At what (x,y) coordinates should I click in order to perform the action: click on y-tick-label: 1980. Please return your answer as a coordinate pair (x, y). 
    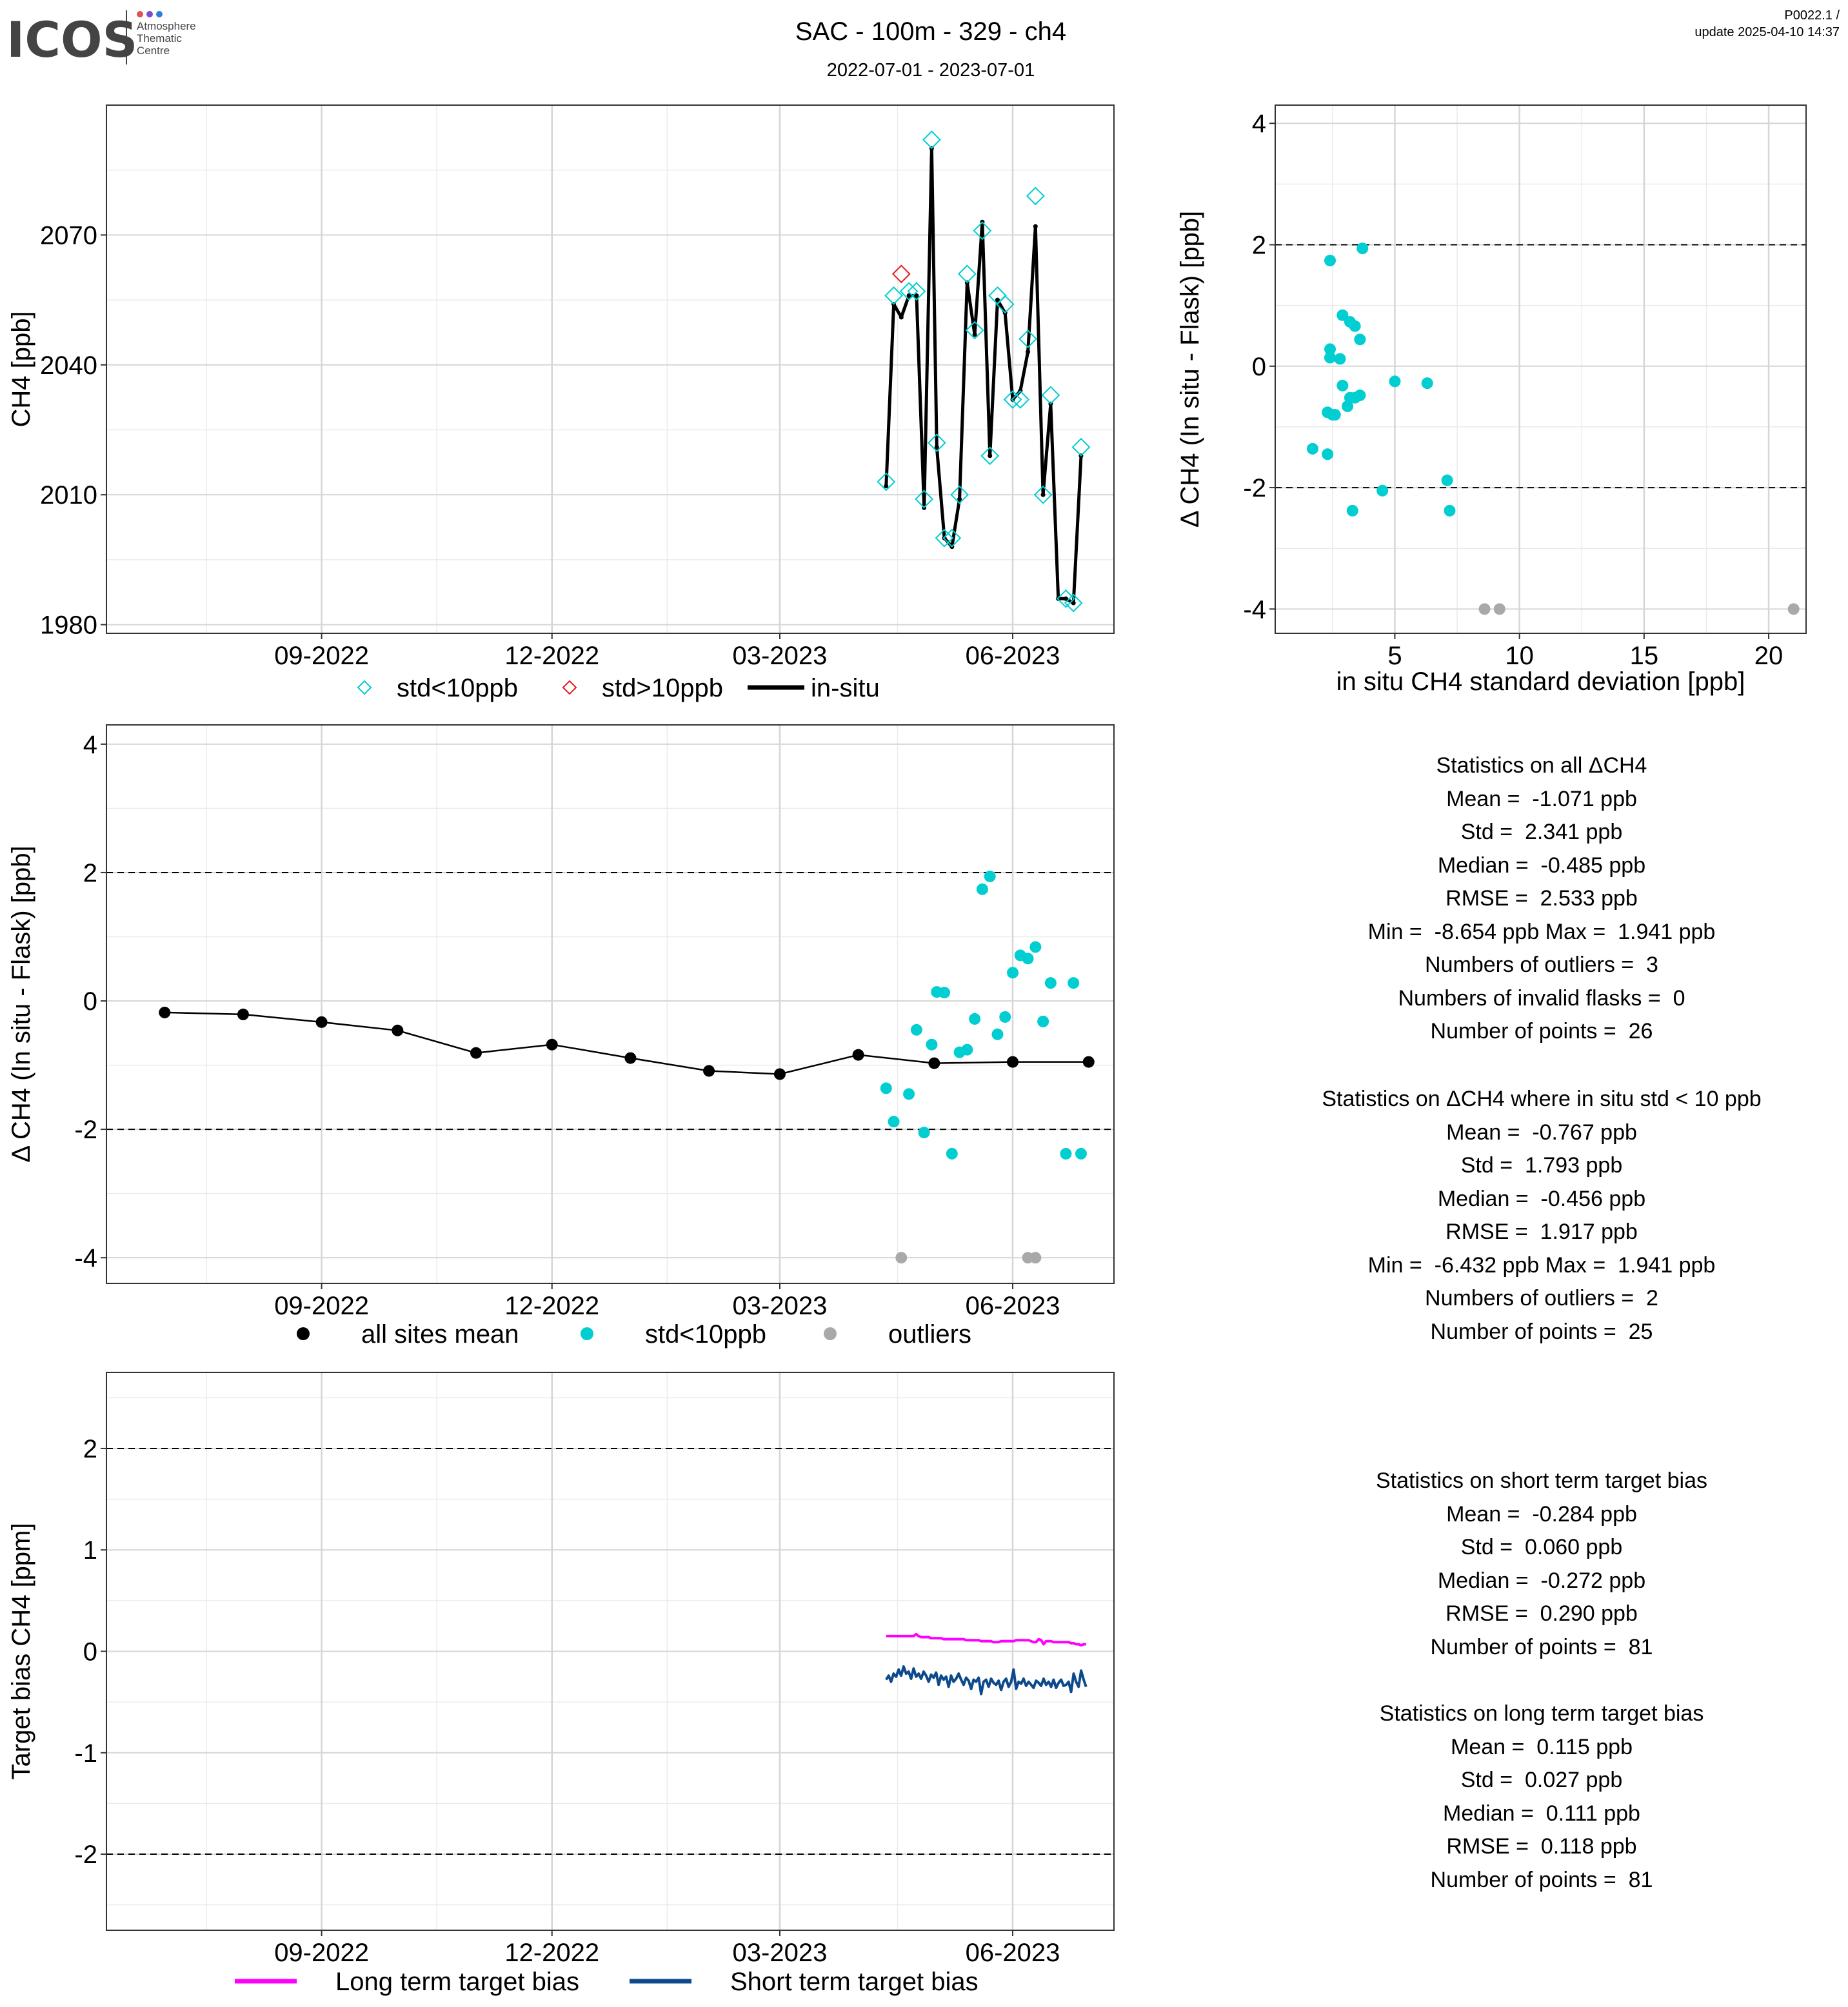
    Looking at the image, I should click on (68, 625).